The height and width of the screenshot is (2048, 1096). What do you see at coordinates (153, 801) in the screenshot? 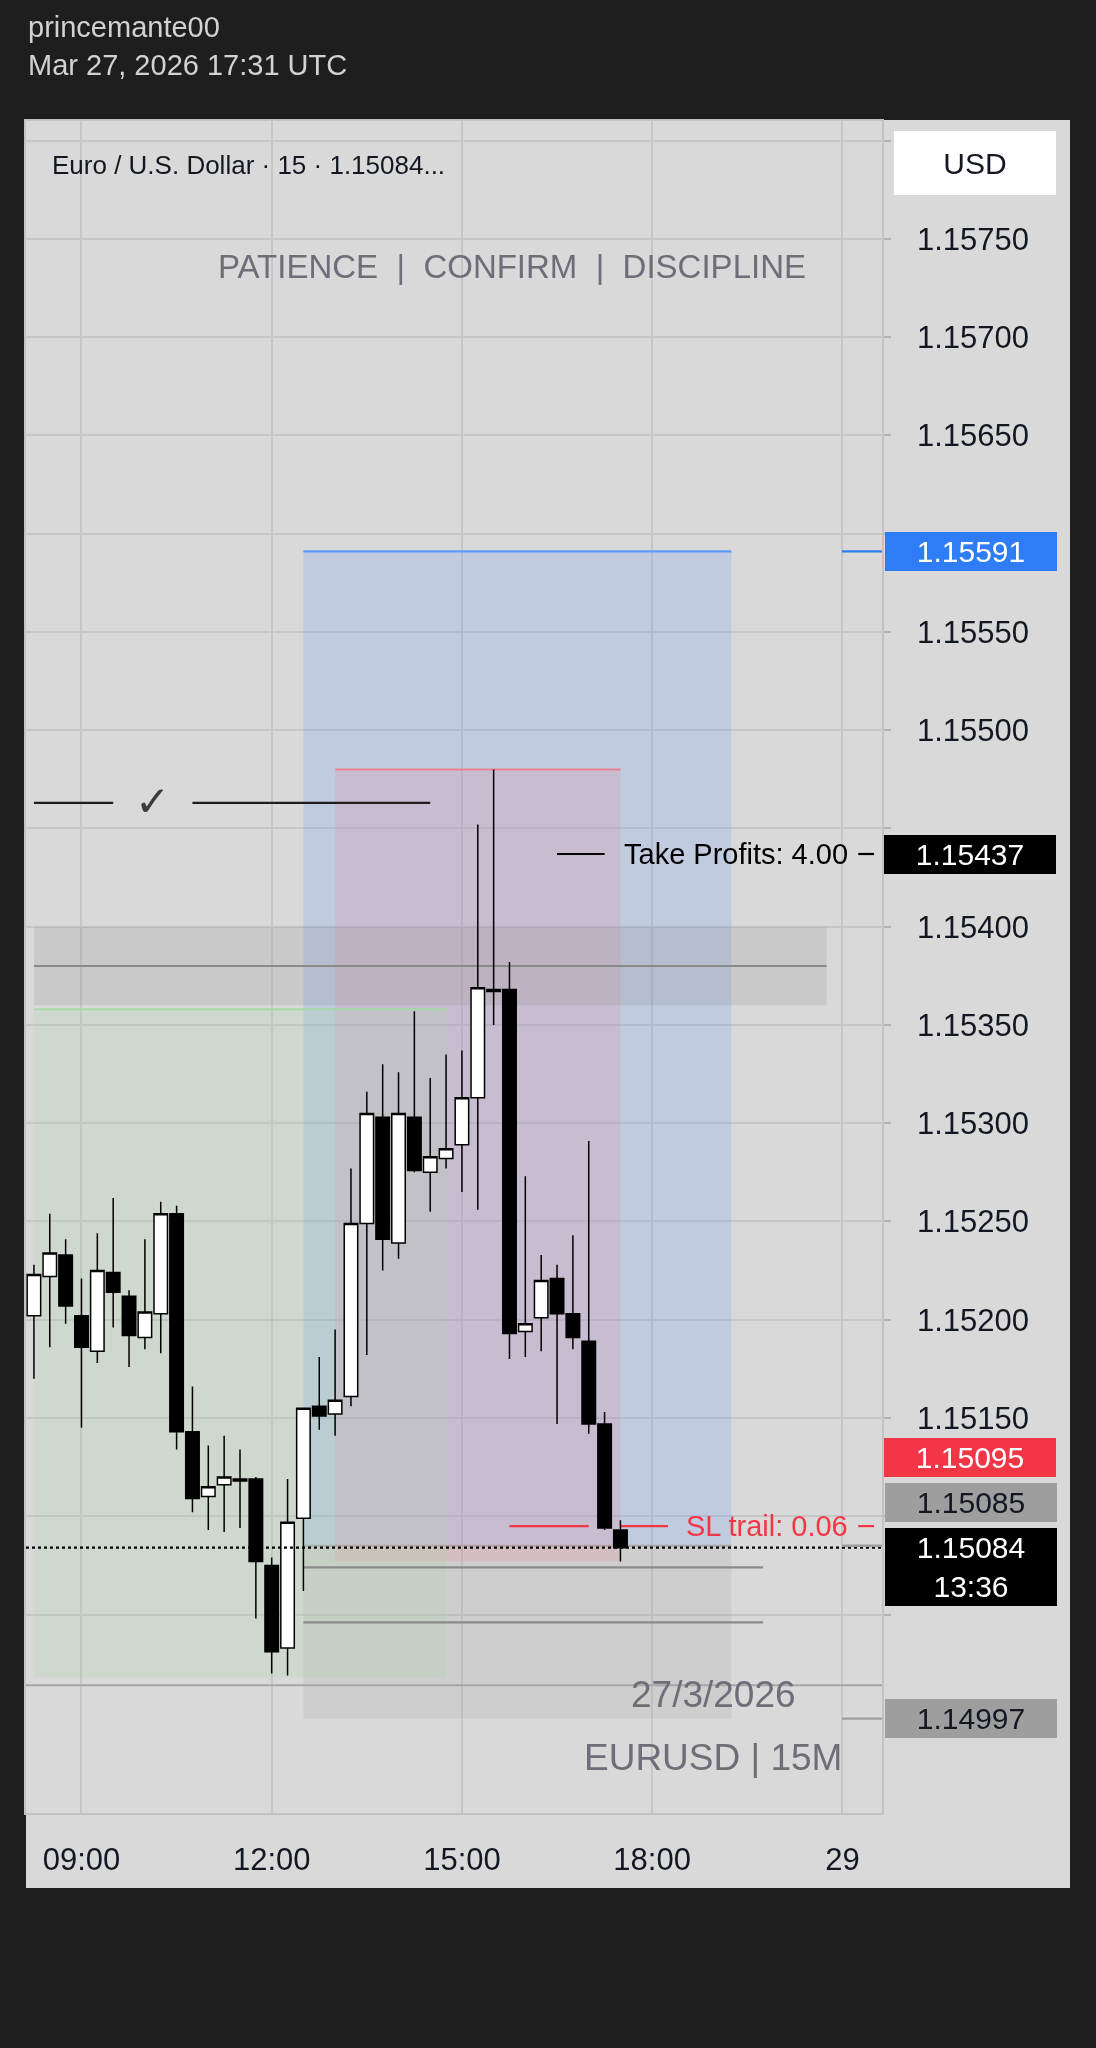
I see `annotation: ✓` at bounding box center [153, 801].